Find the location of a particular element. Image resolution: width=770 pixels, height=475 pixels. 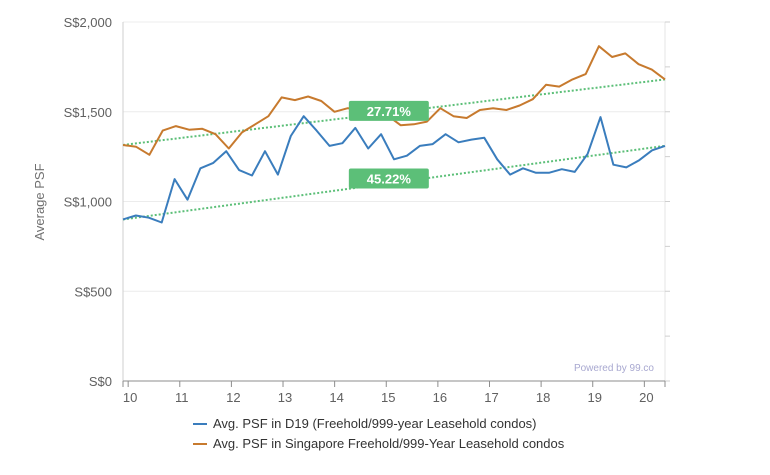

y-tick-label: S$1,000 is located at coordinates (88, 202).